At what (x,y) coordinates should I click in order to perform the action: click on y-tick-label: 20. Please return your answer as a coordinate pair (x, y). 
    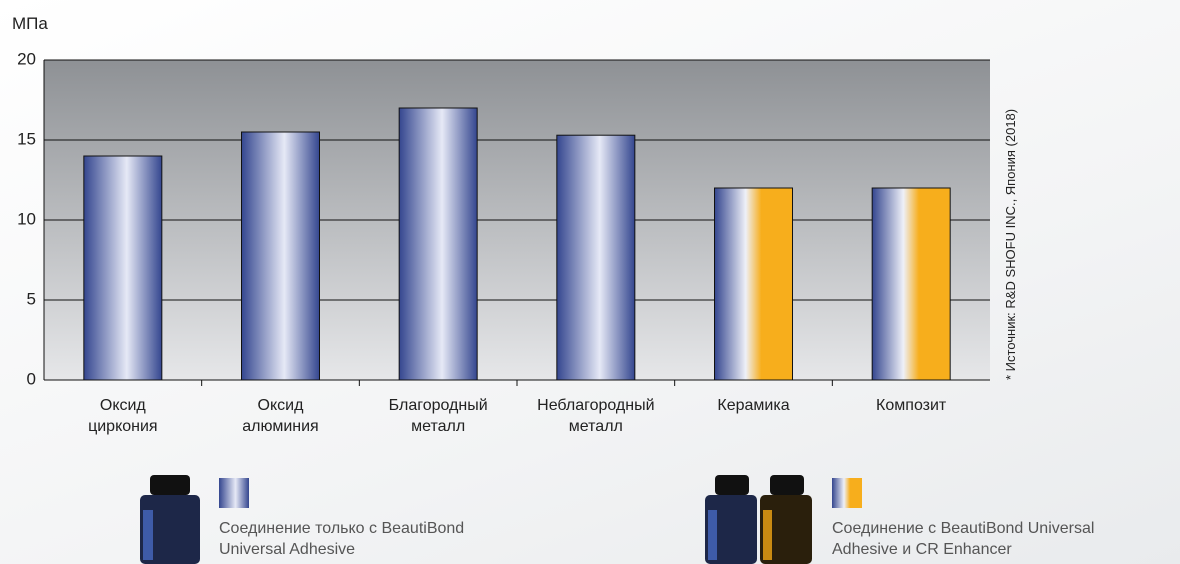
    Looking at the image, I should click on (26, 58).